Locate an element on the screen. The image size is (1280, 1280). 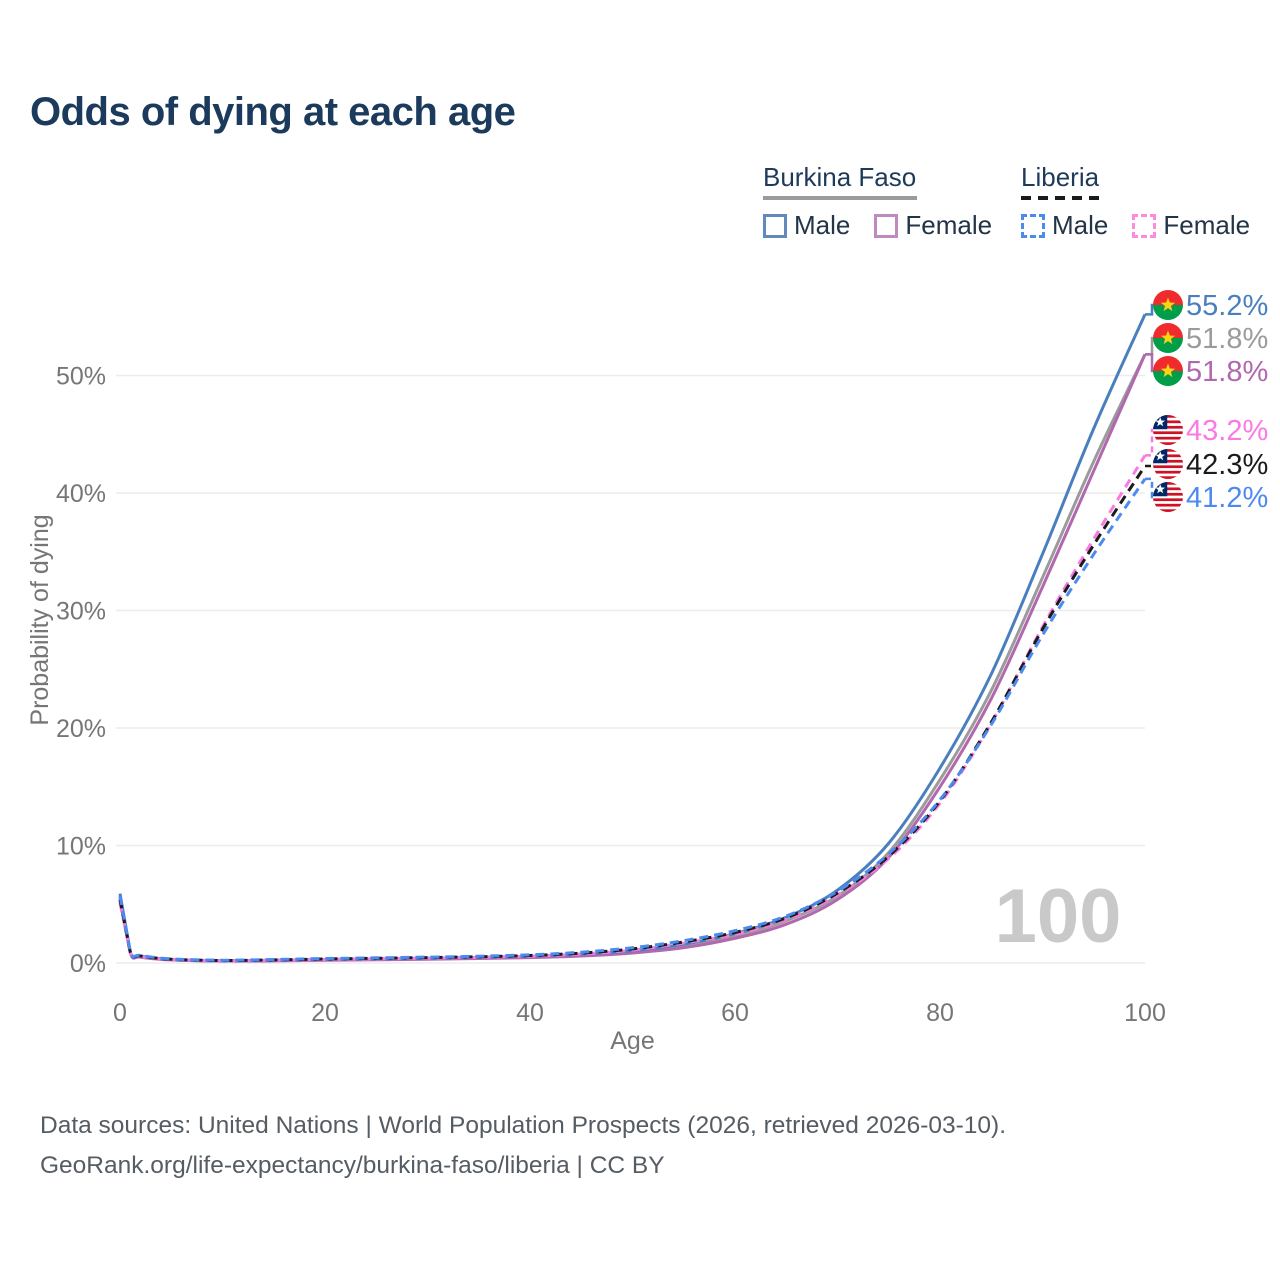
y-tick-40%: 40% is located at coordinates (81, 494).